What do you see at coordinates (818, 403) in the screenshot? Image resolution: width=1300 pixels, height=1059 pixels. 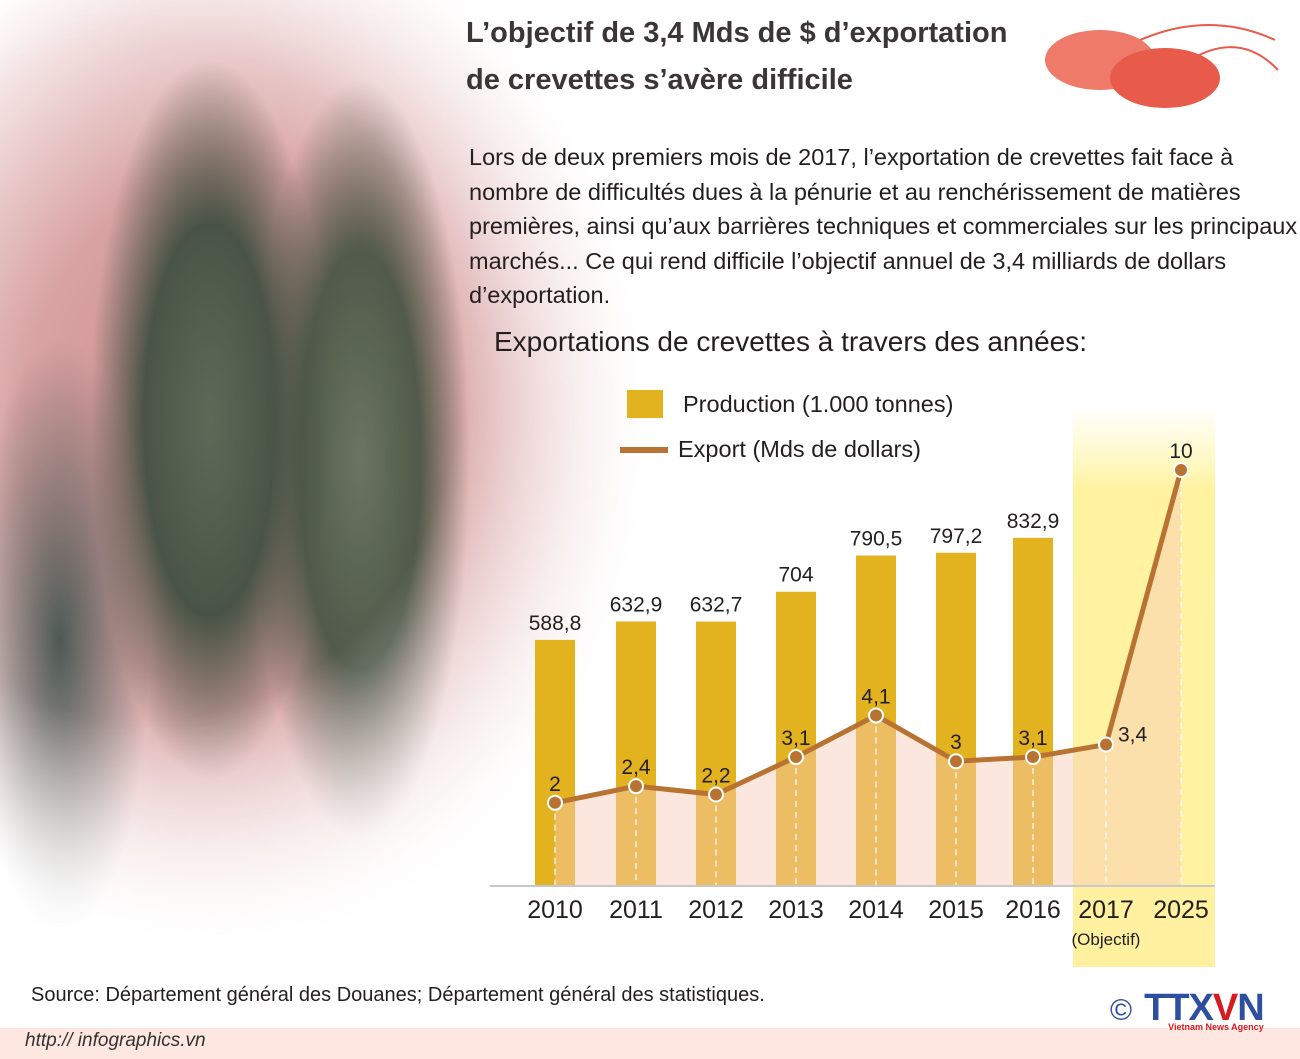 I see `legend-label: Production (1.000 tonnes)` at bounding box center [818, 403].